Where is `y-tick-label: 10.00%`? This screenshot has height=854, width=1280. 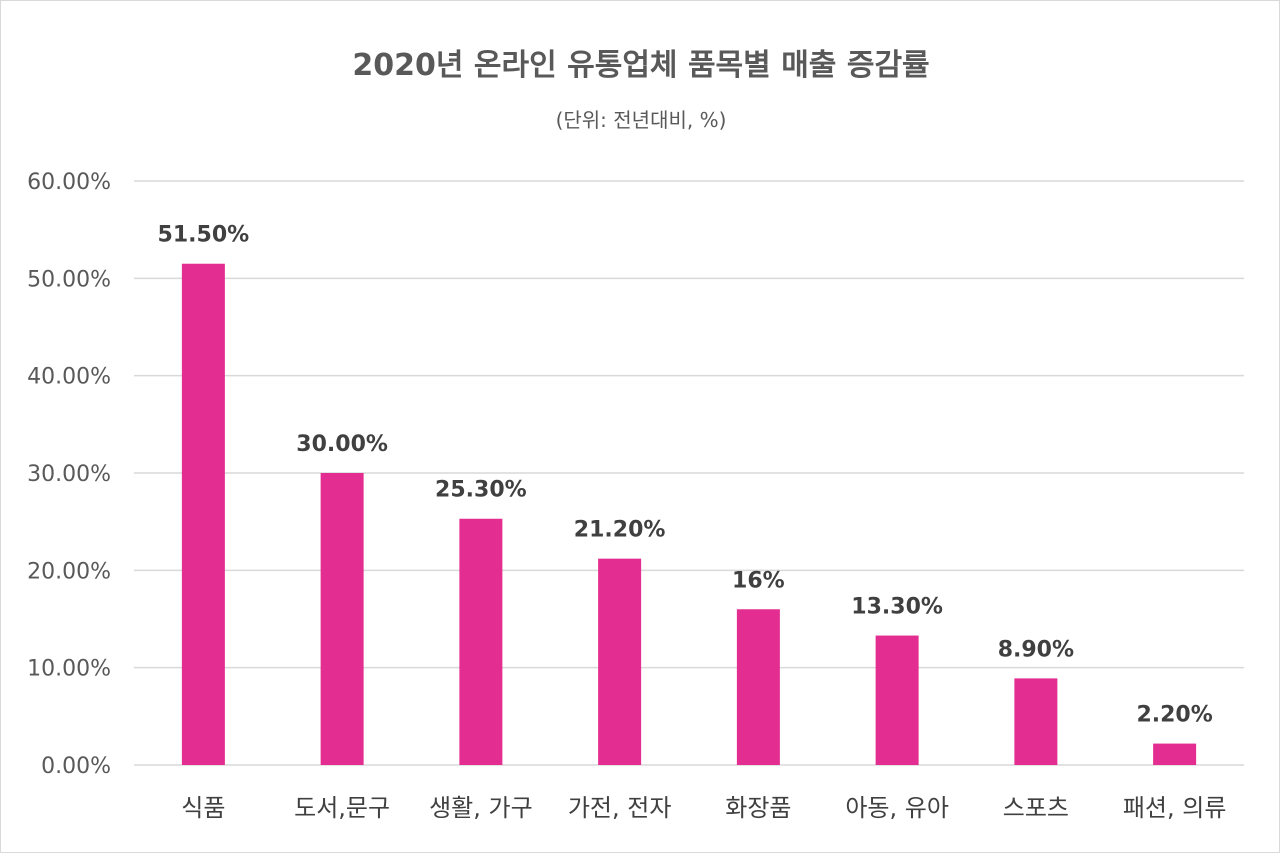
y-tick-label: 10.00% is located at coordinates (69, 669).